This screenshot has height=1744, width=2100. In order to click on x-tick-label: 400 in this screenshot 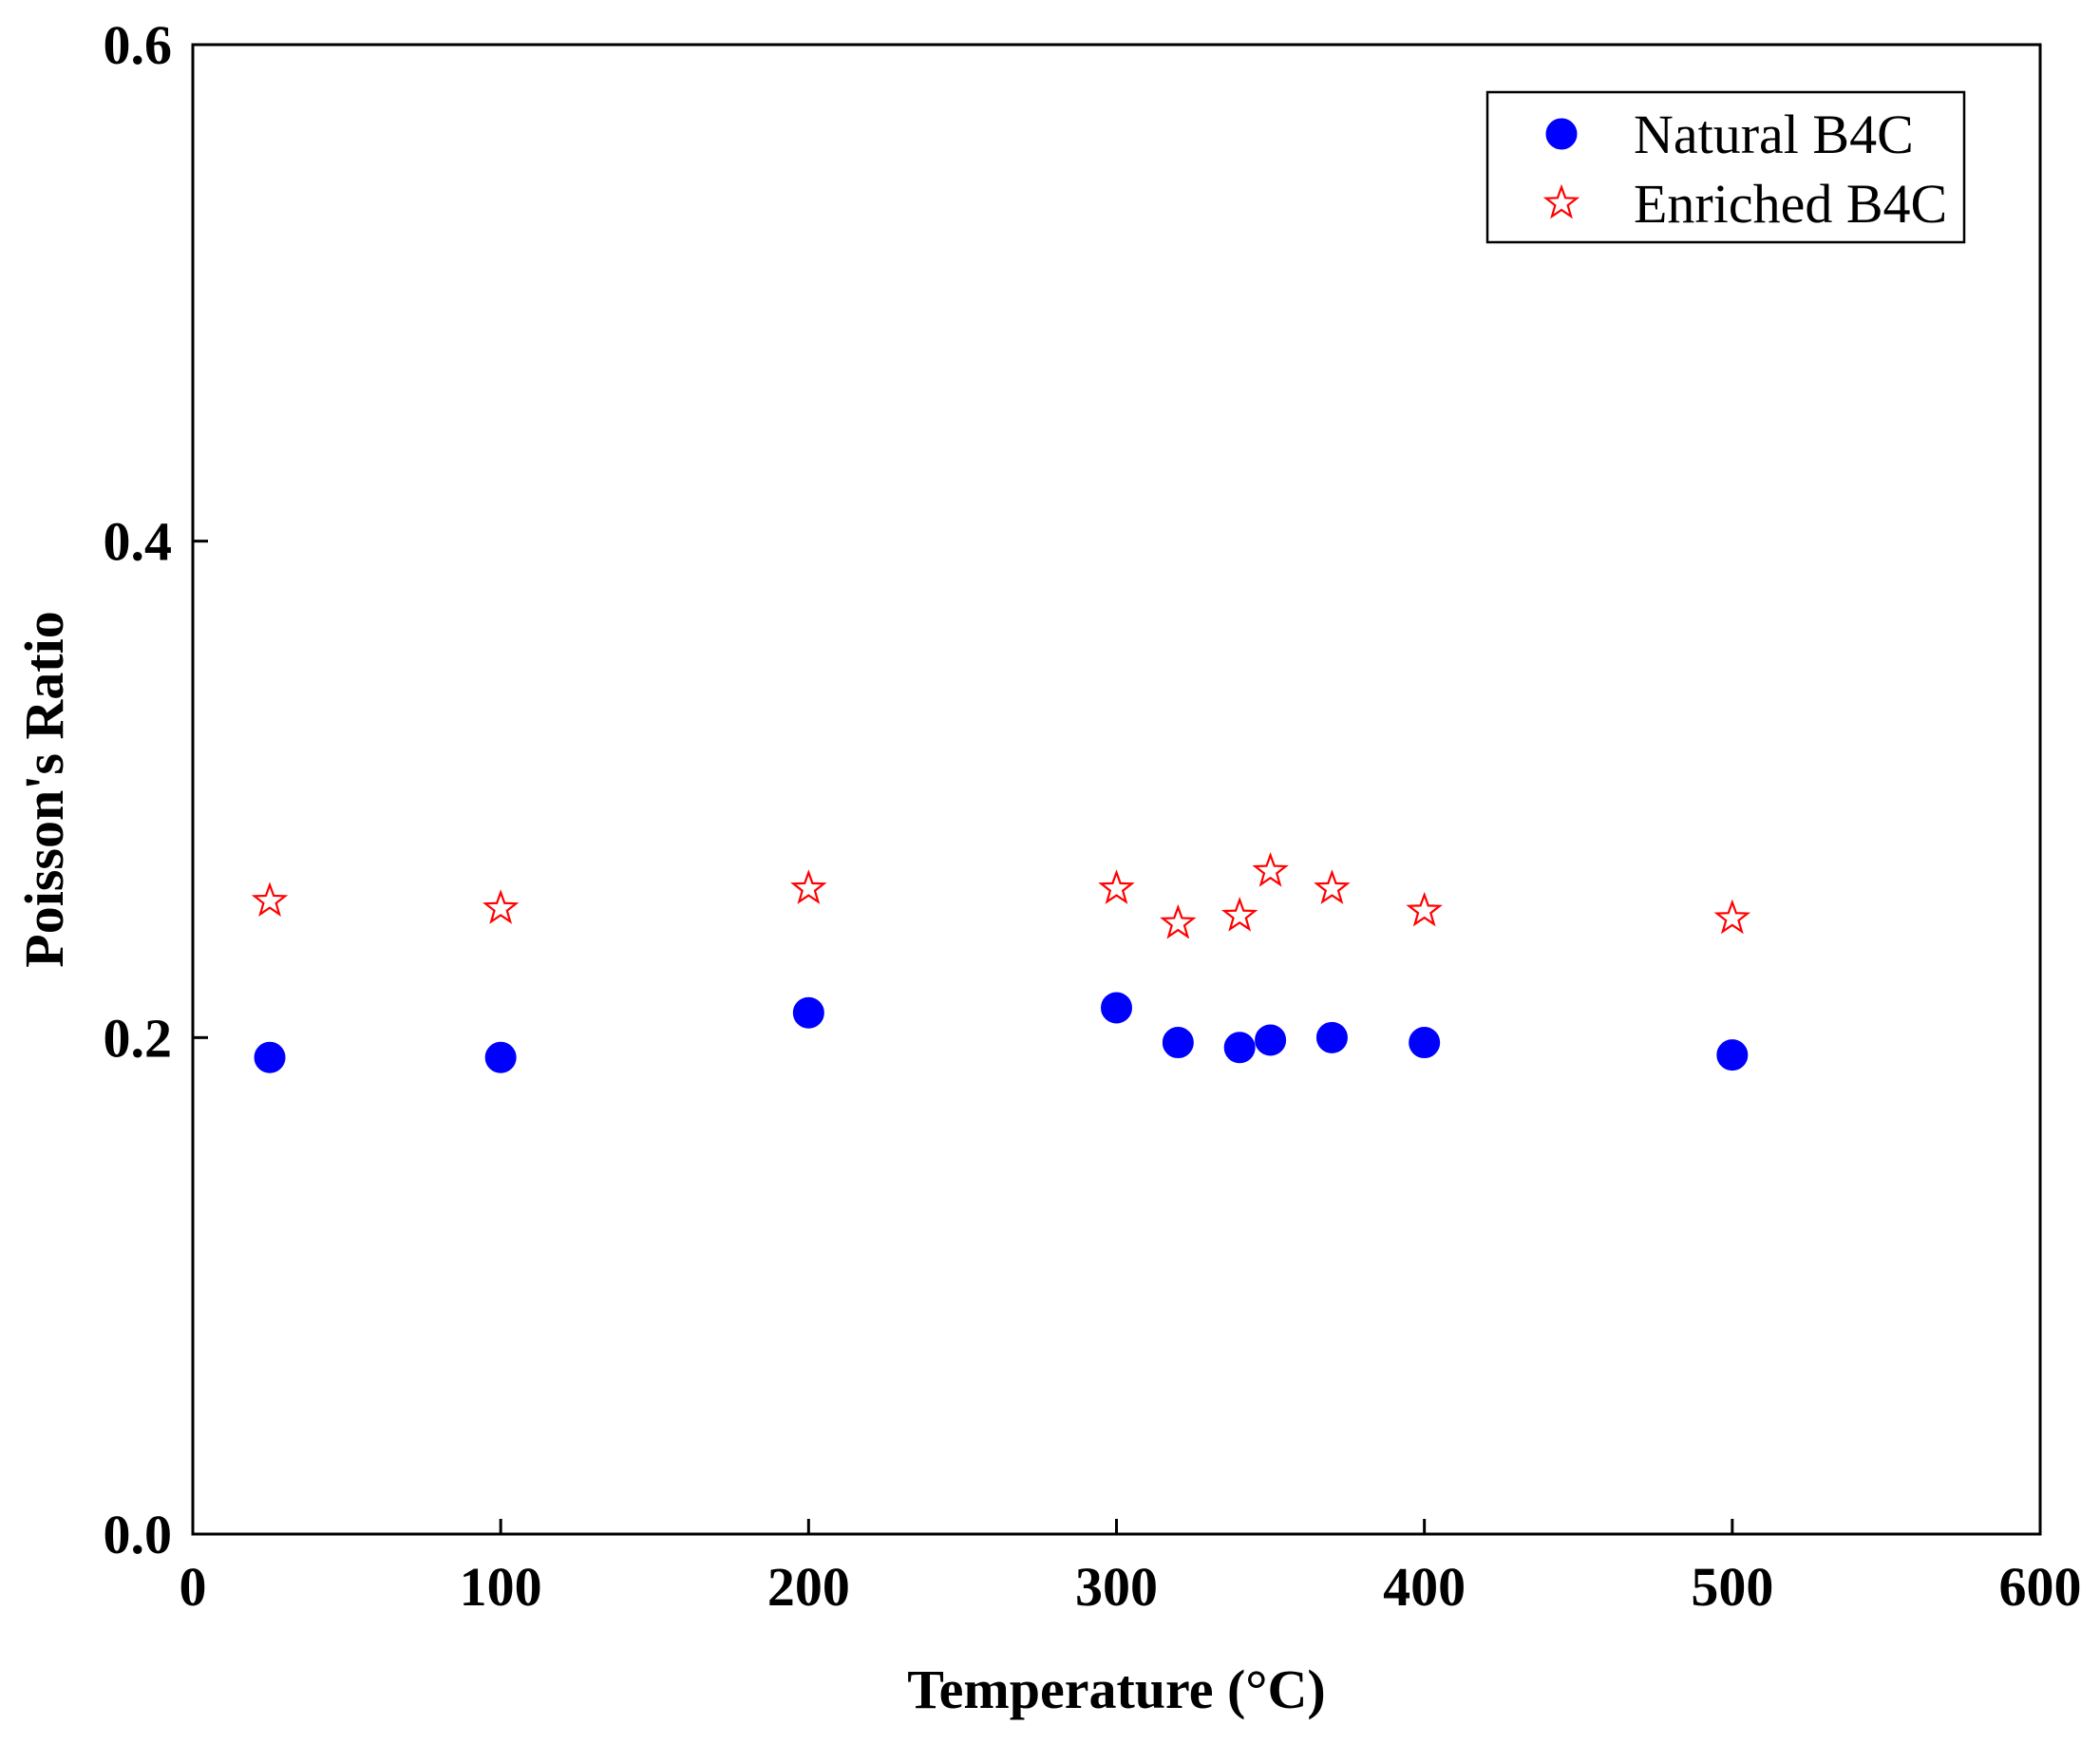, I will do `click(1424, 1587)`.